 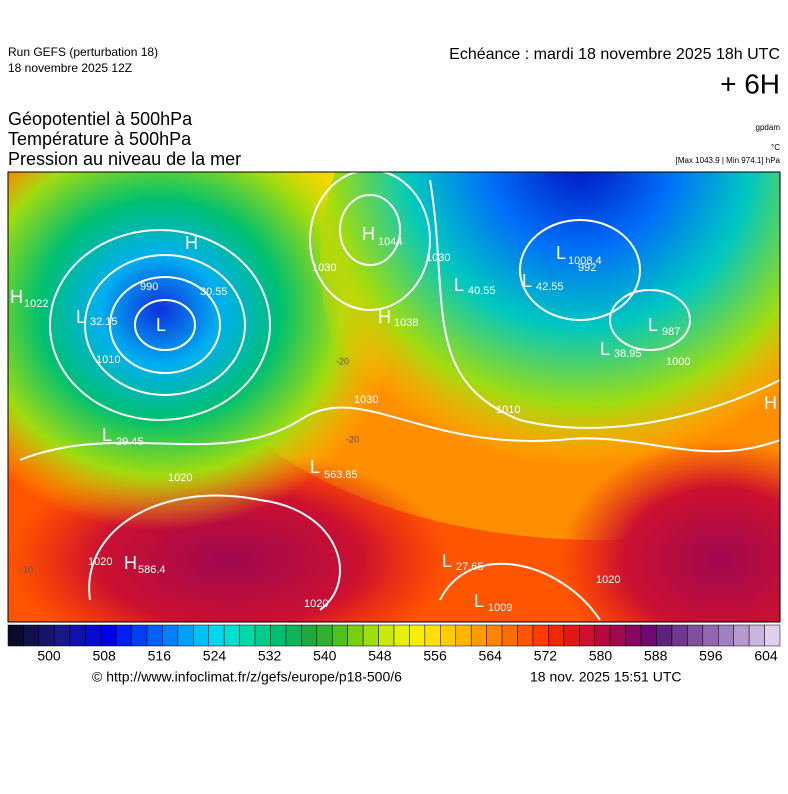 What do you see at coordinates (160, 656) in the screenshot?
I see `colorbar-tick-label: 516` at bounding box center [160, 656].